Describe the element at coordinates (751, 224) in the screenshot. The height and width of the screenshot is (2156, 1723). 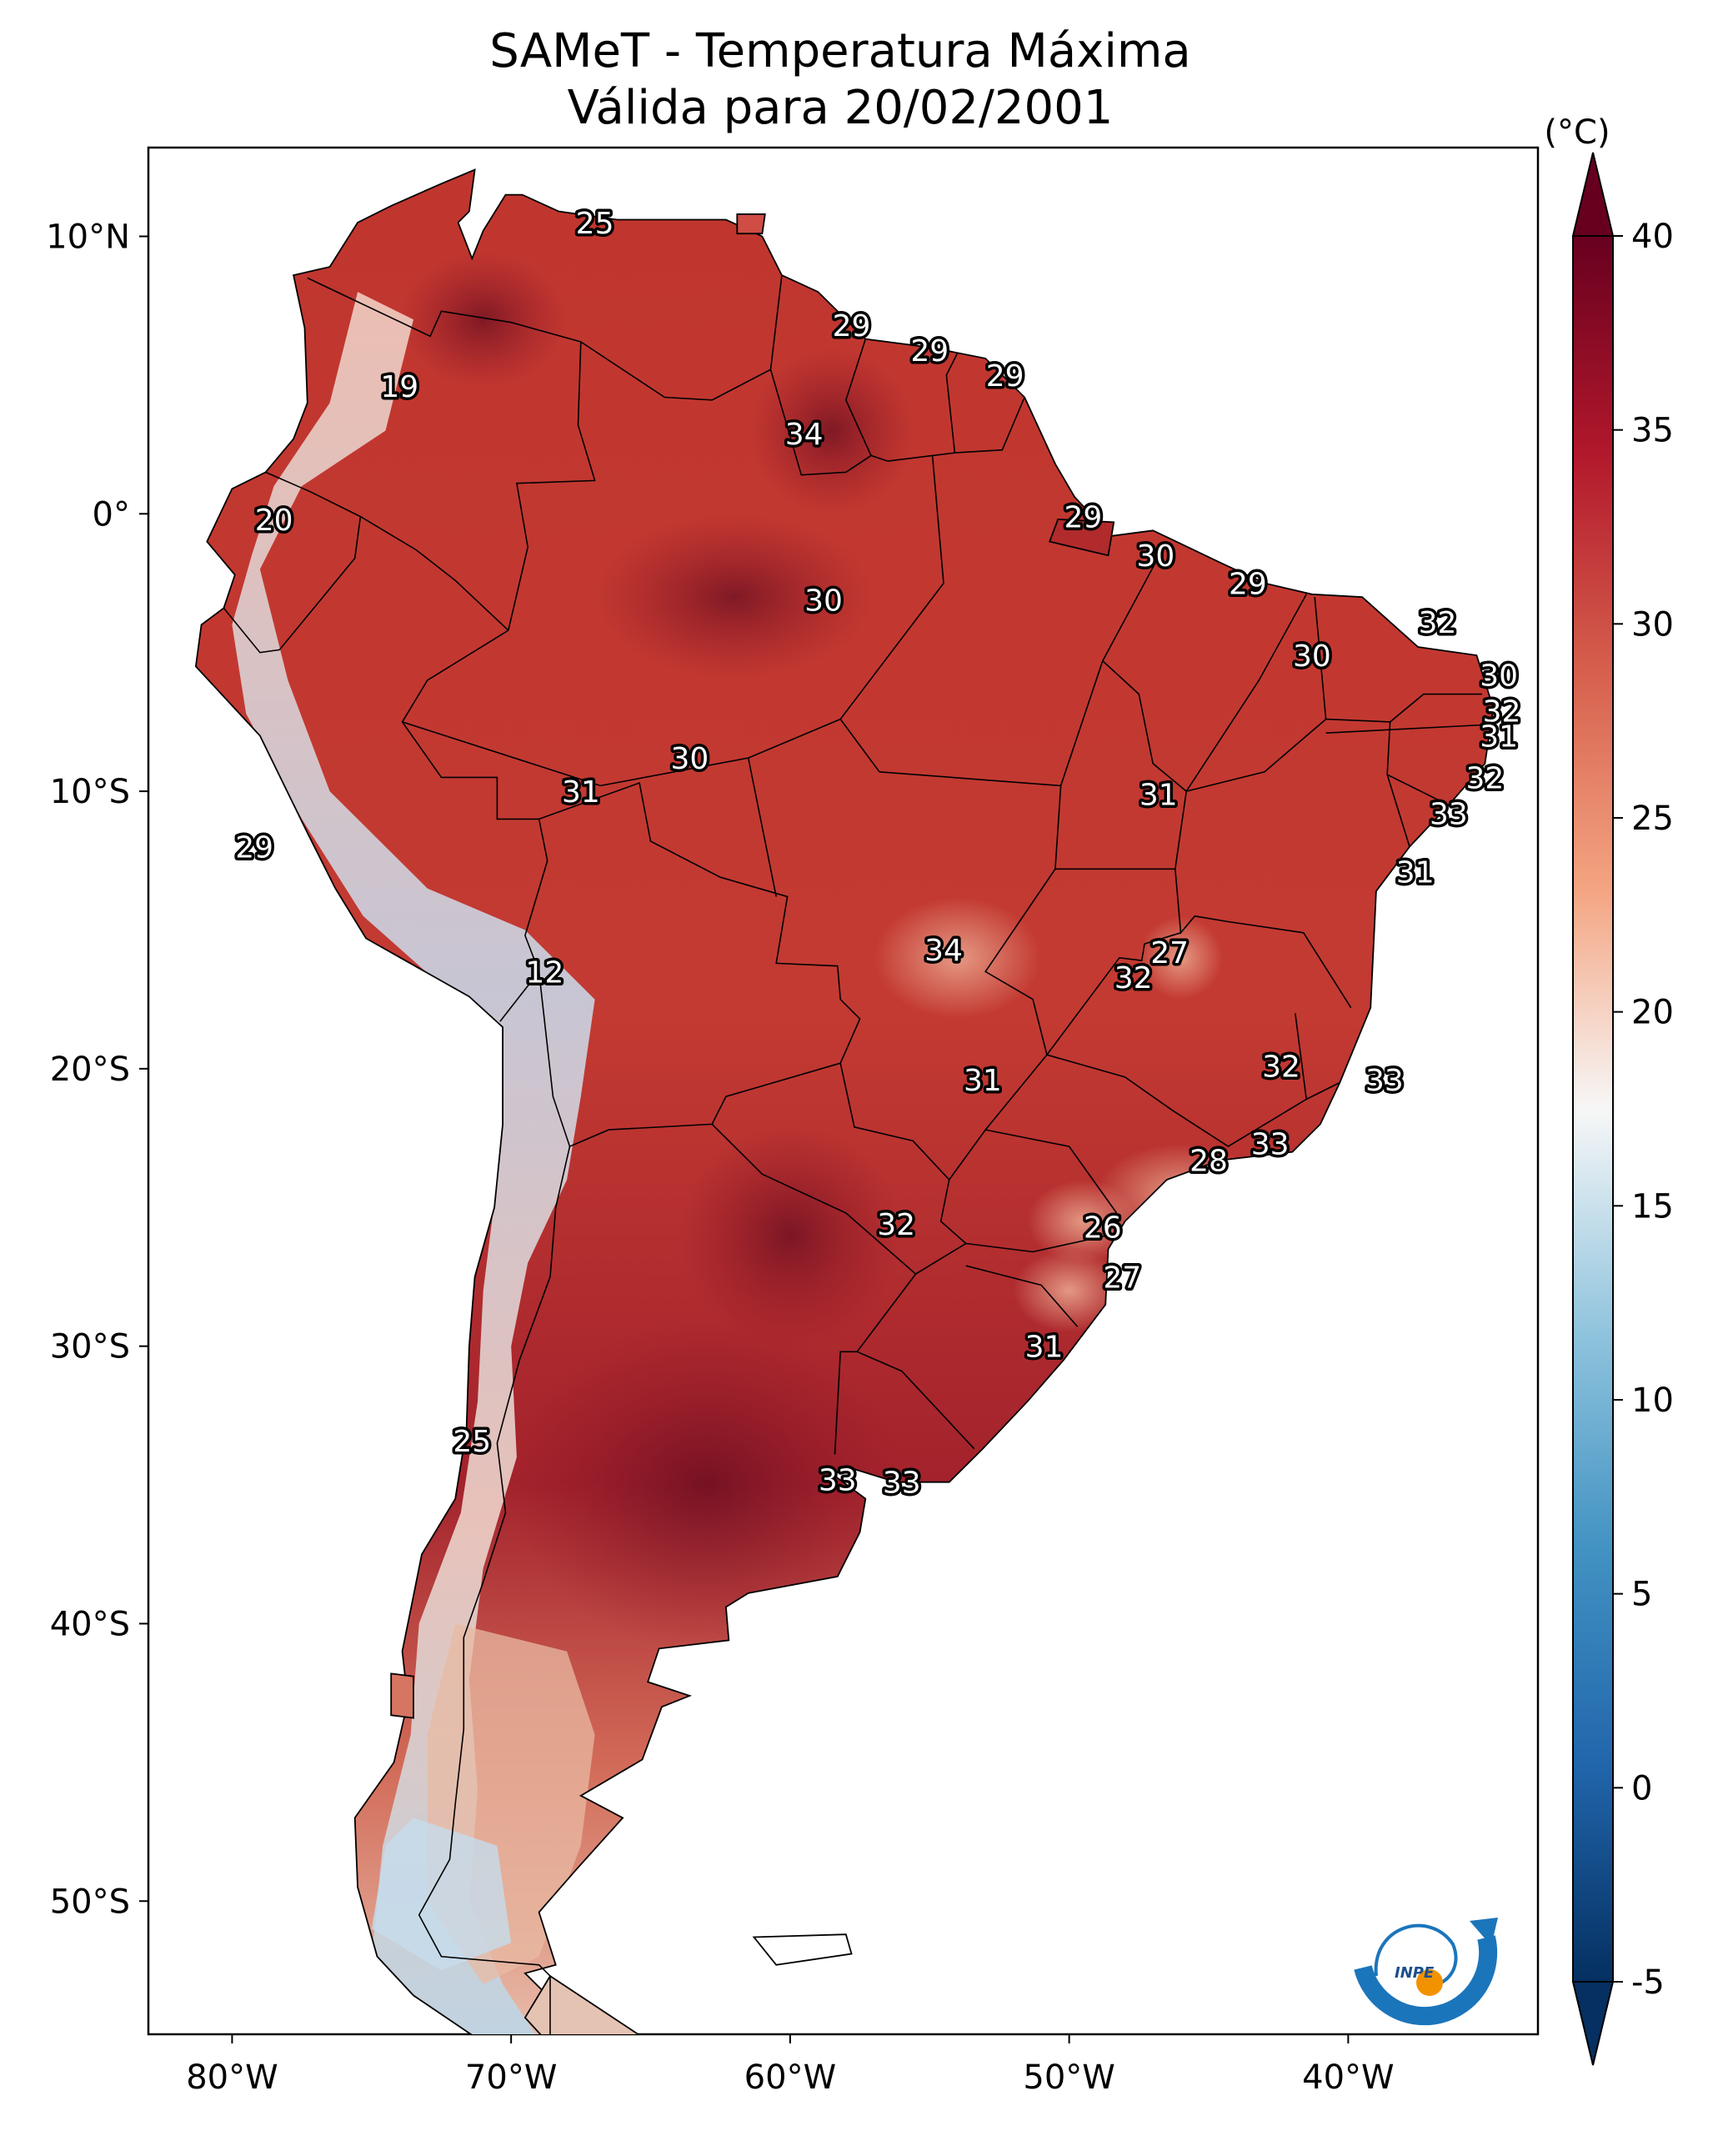
I see `trinidad-island` at that location.